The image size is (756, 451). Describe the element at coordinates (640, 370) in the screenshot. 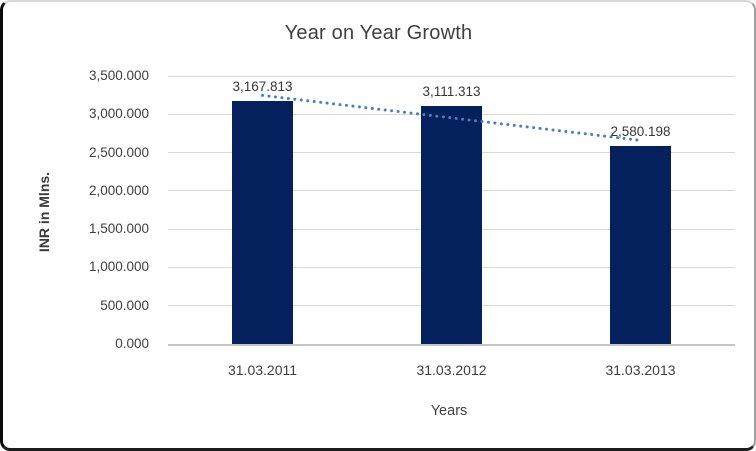

I see `x-tick-label: 31.03.2013` at that location.